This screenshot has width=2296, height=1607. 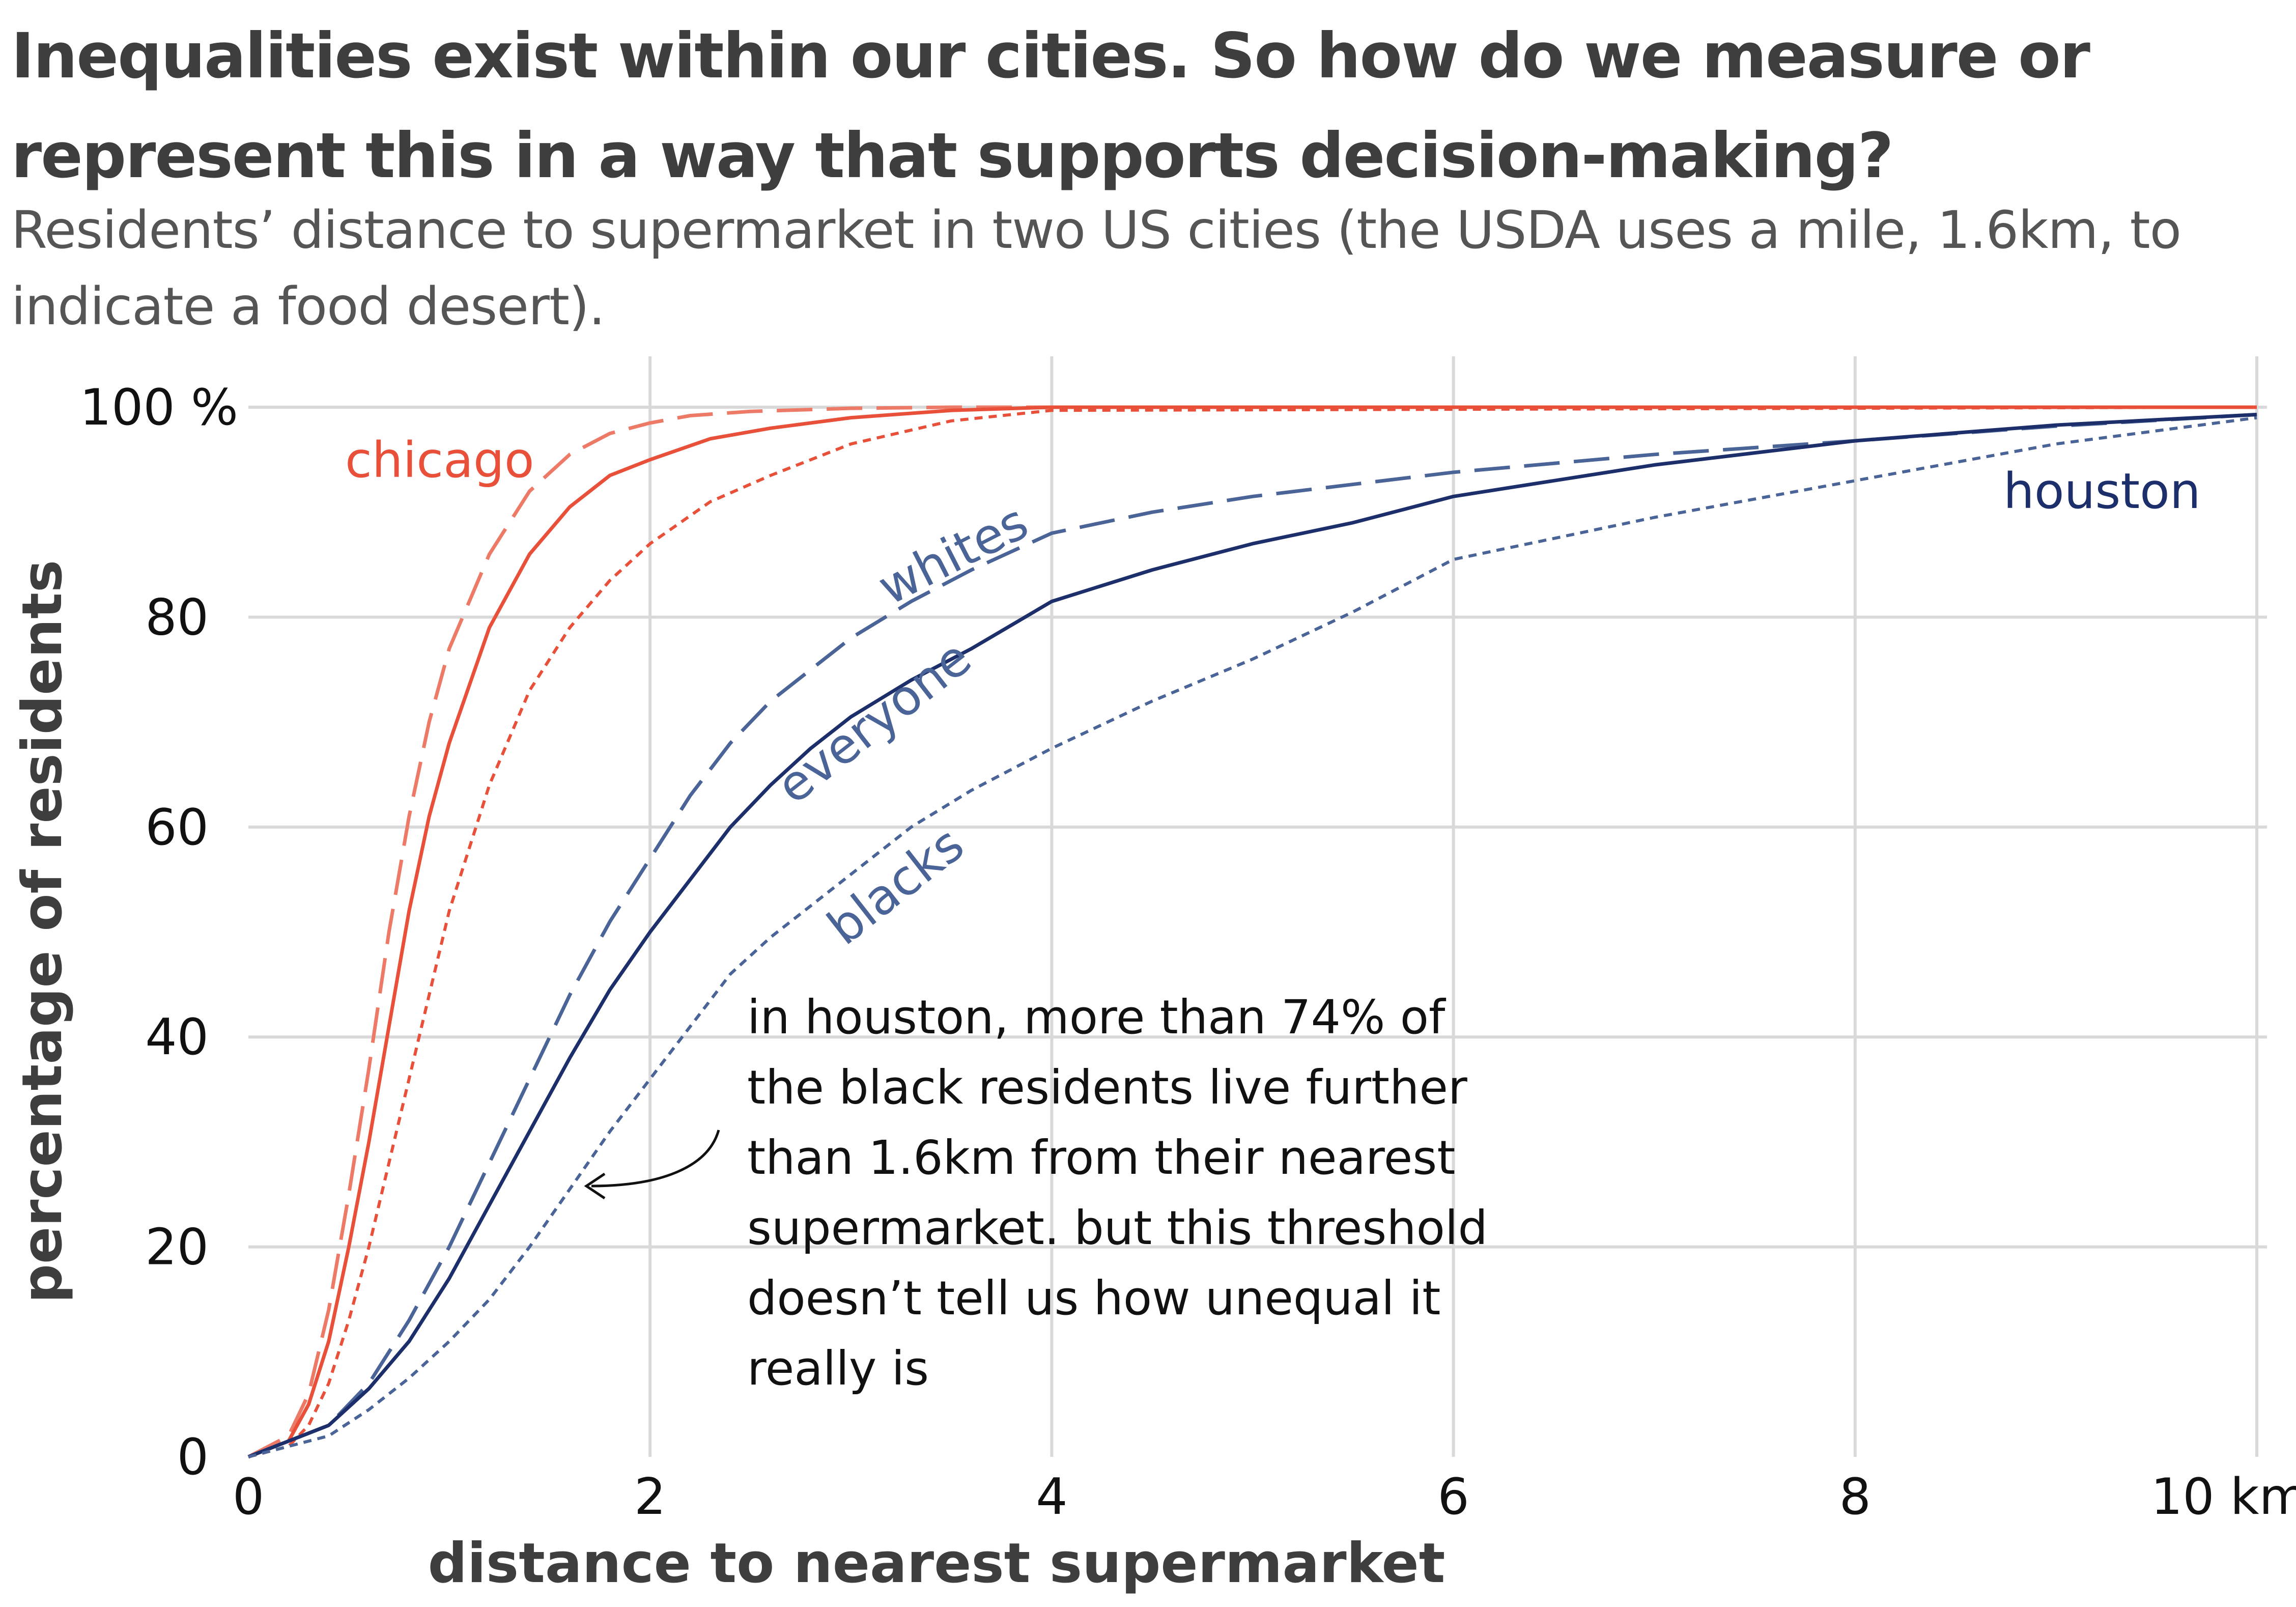 What do you see at coordinates (177, 617) in the screenshot?
I see `y-tick-label: 80` at bounding box center [177, 617].